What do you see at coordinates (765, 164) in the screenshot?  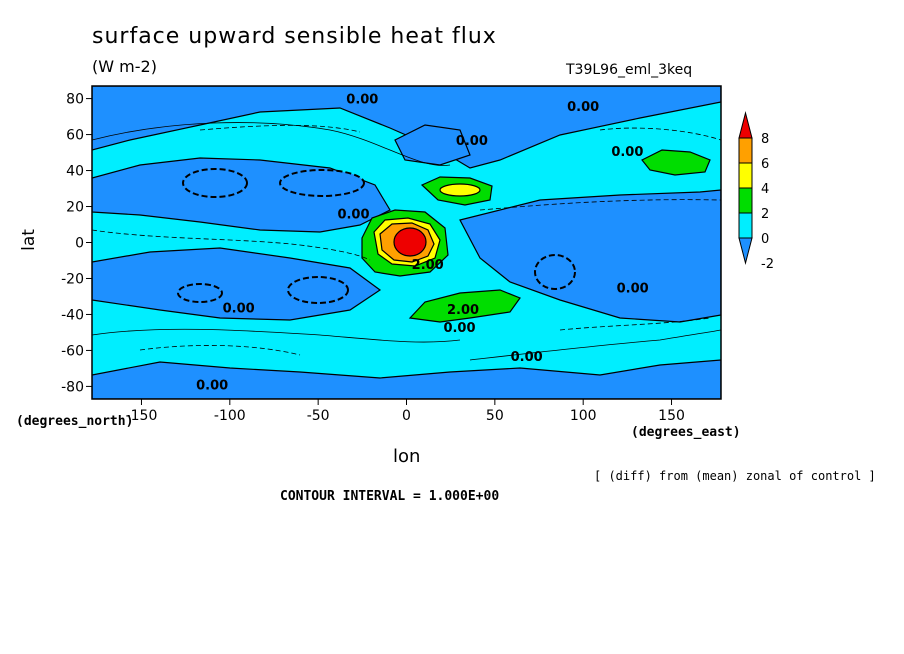 I see `colorbar-label: 6` at bounding box center [765, 164].